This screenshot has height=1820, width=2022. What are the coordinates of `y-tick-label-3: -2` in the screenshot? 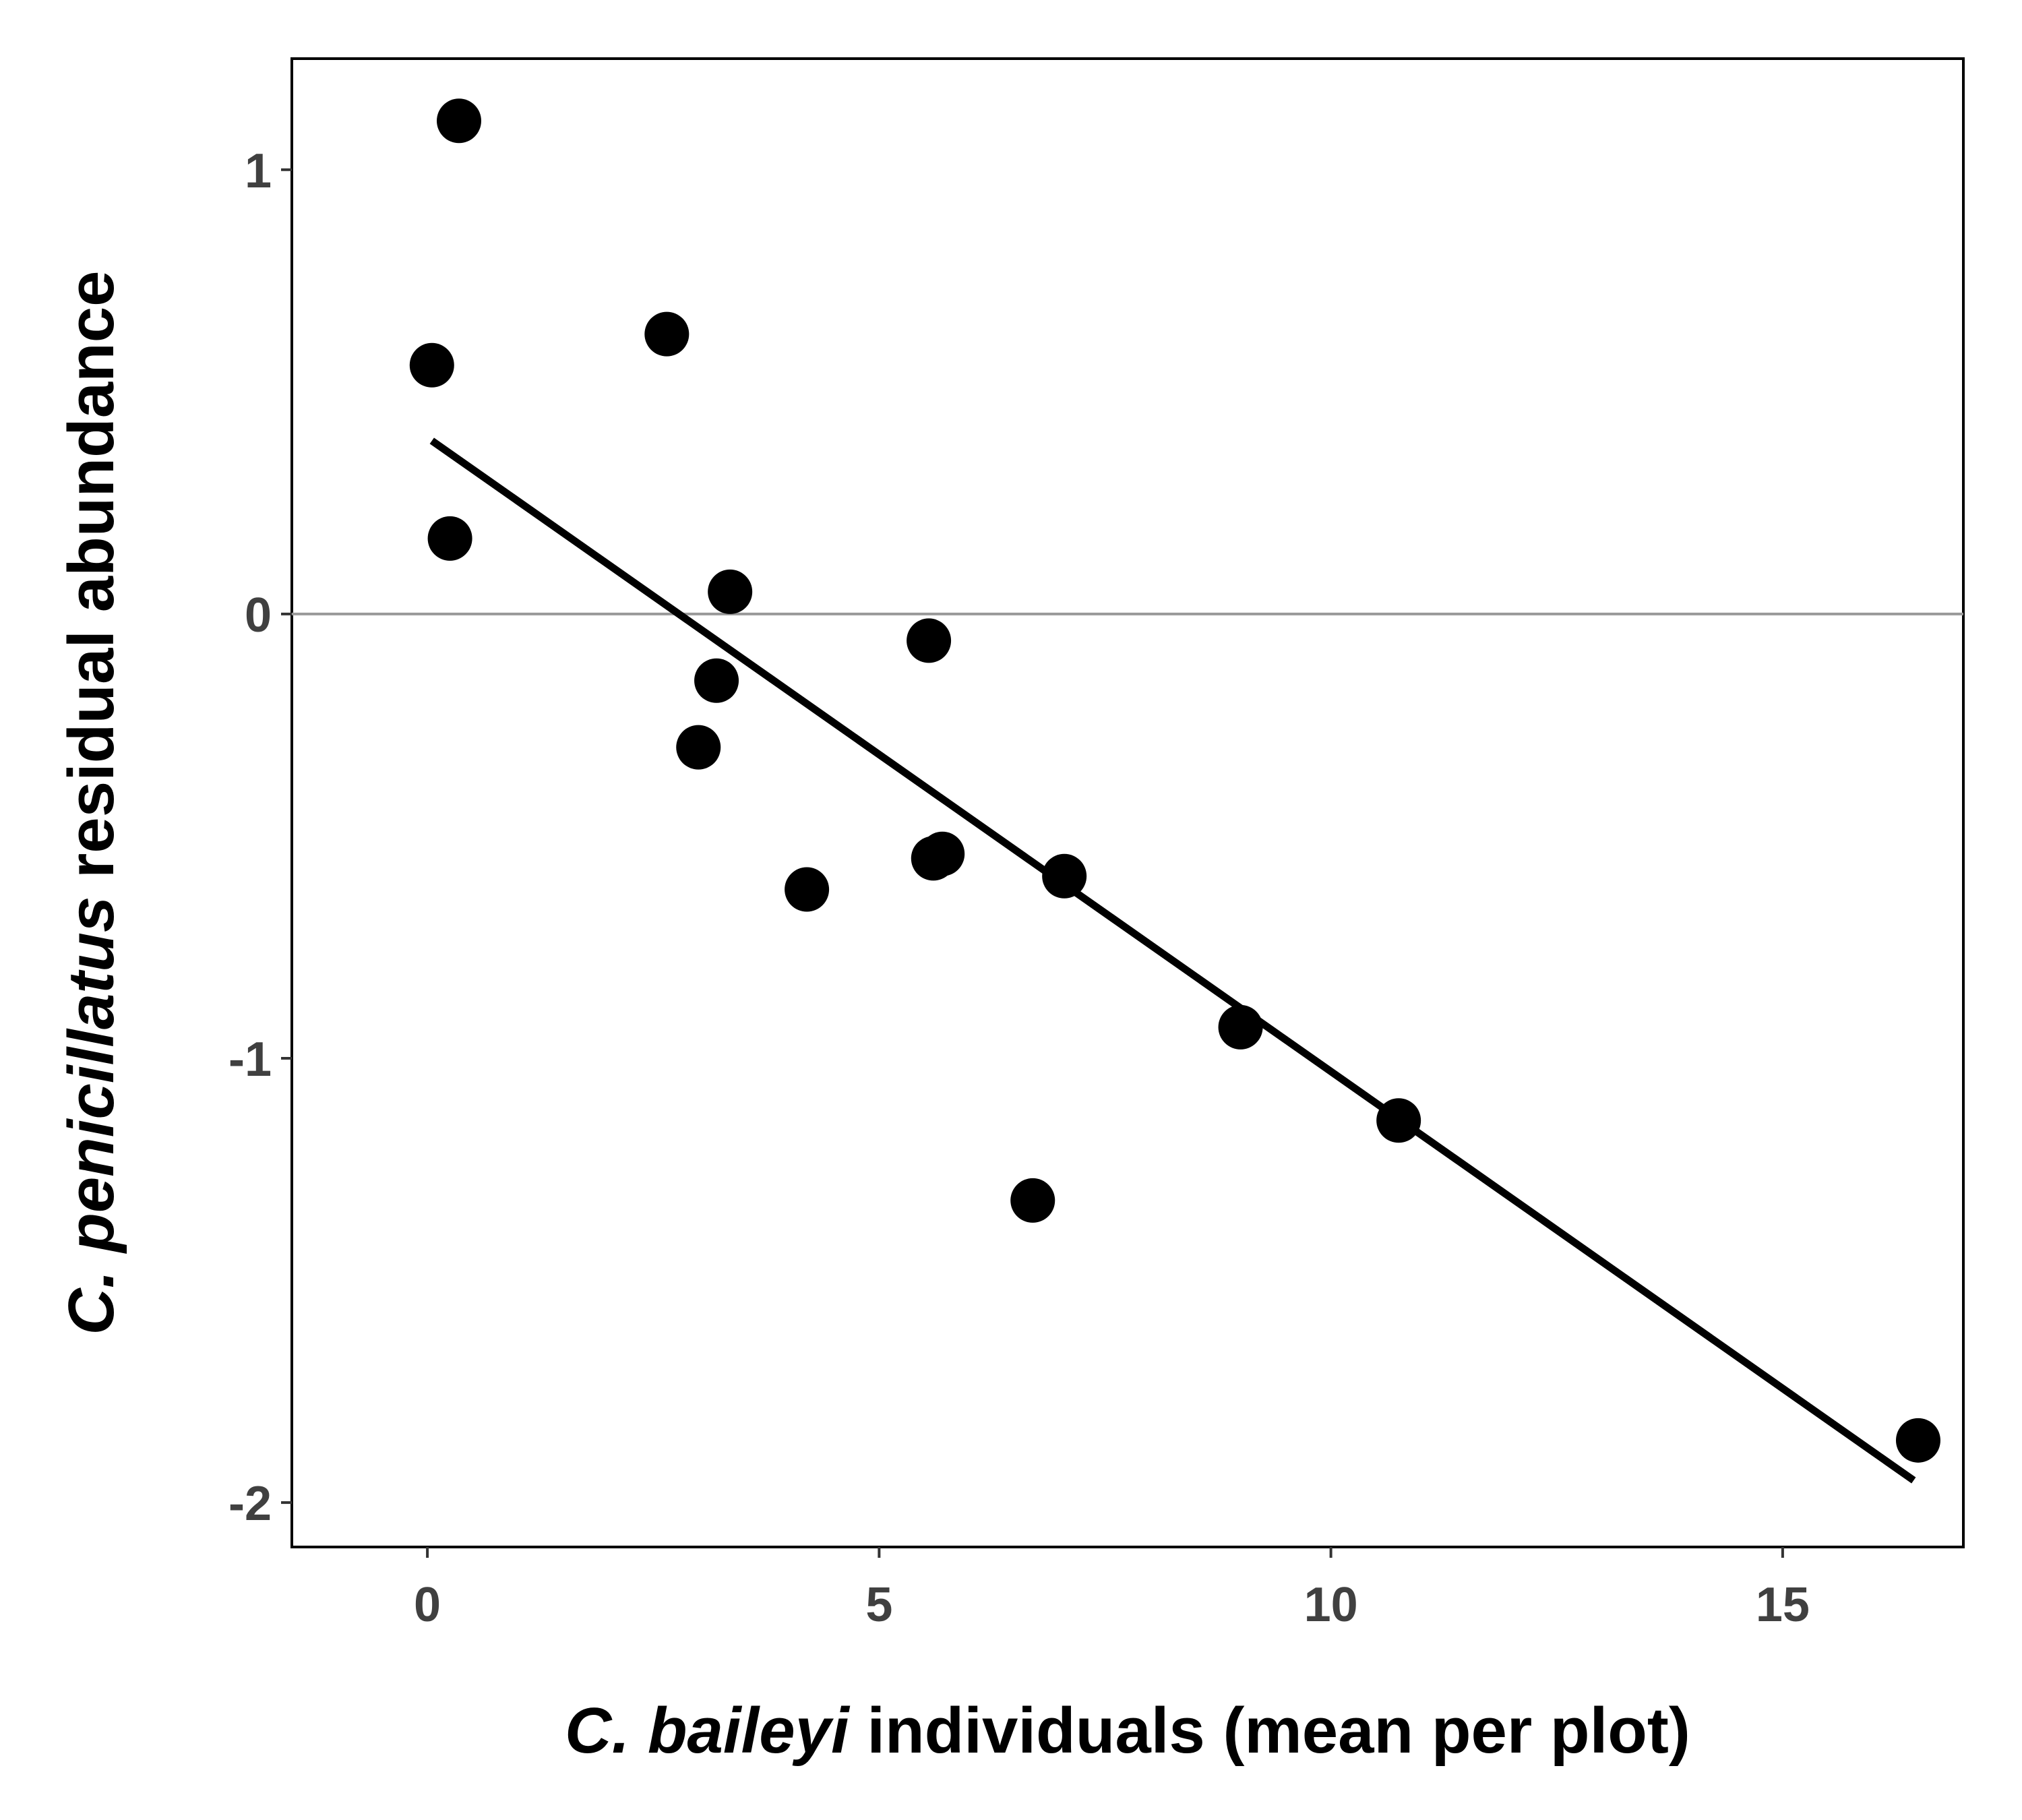 It's located at (250, 1504).